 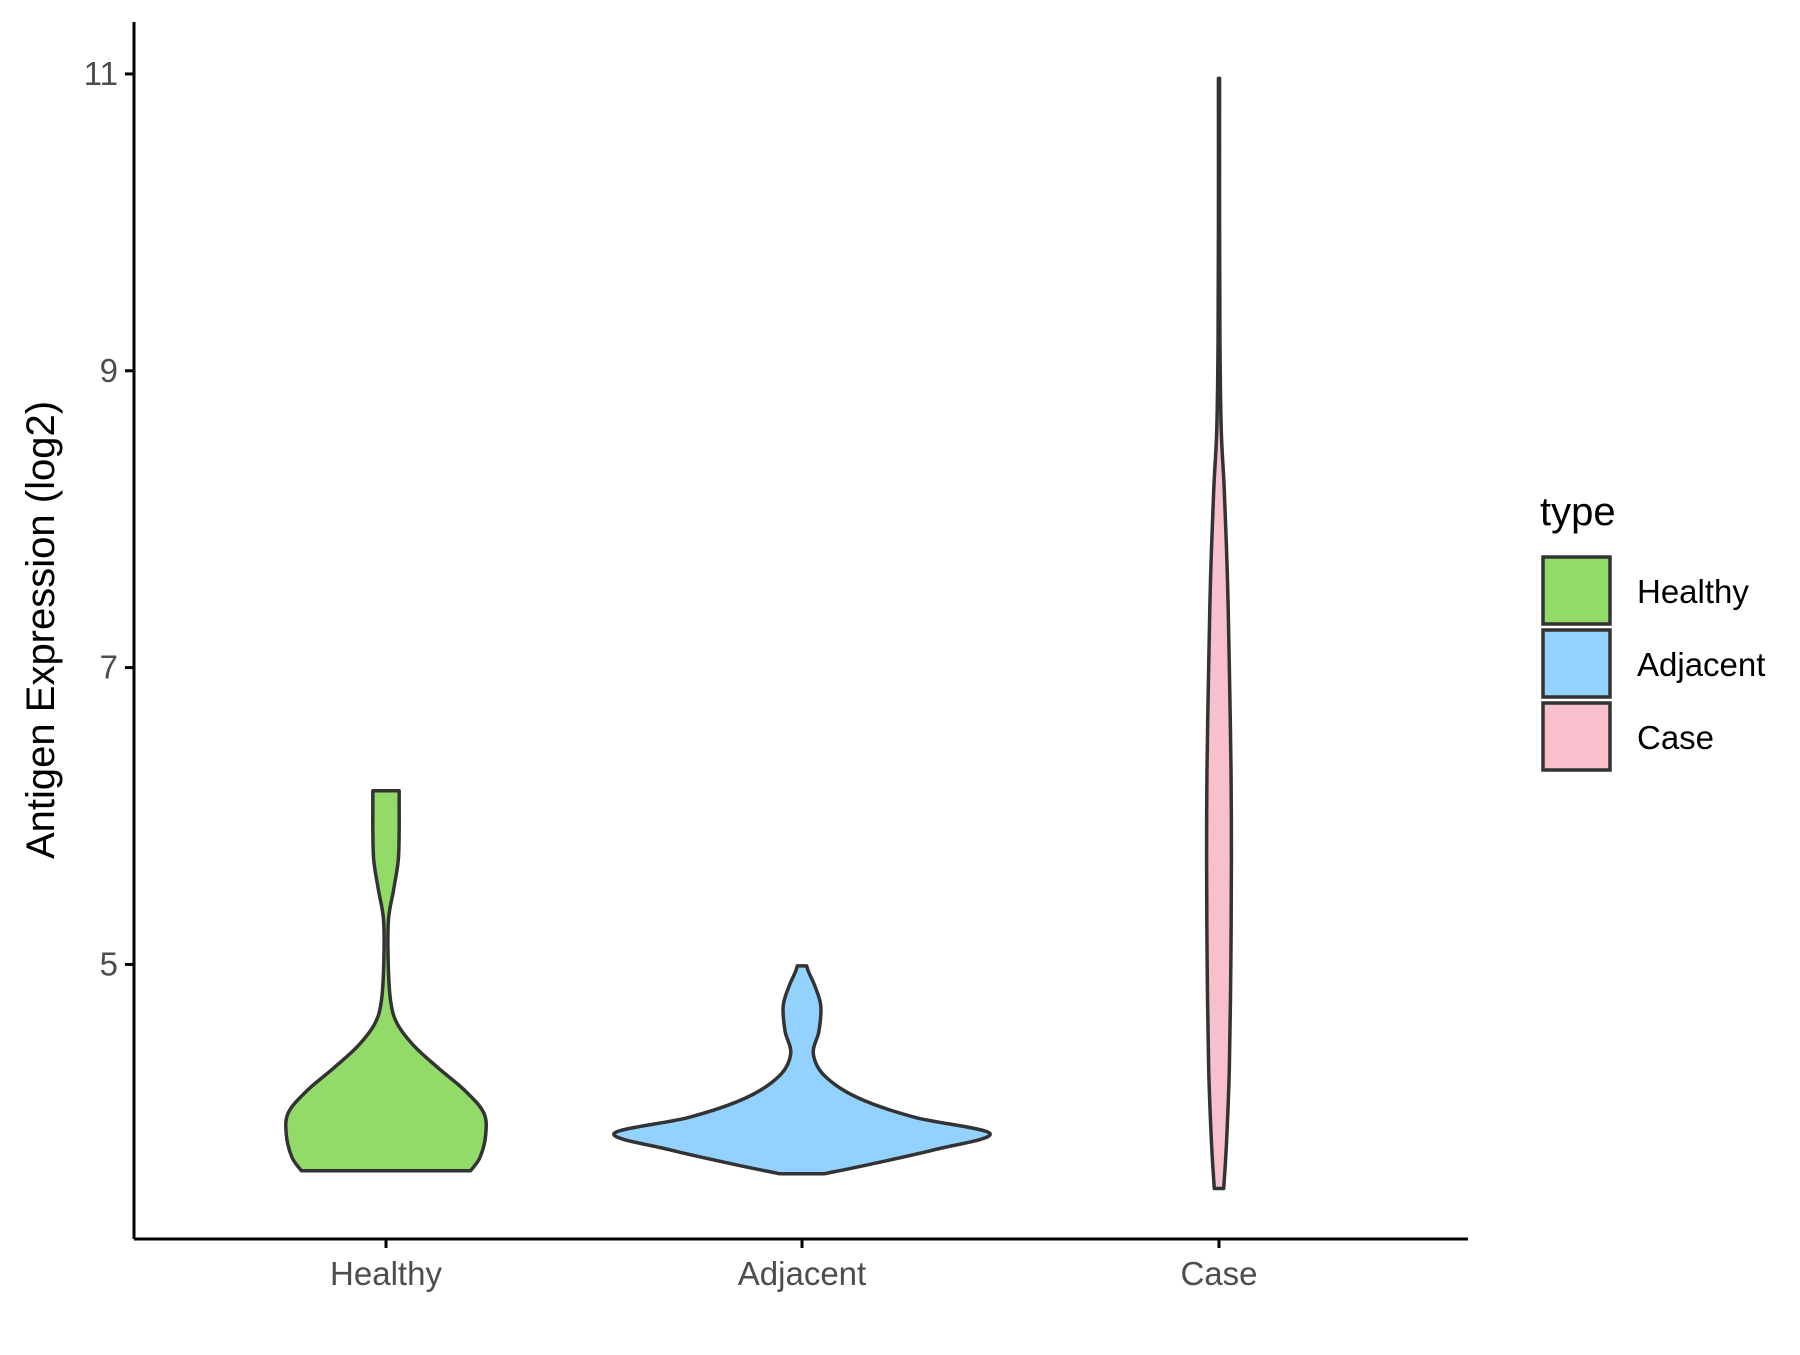 What do you see at coordinates (101, 73) in the screenshot?
I see `y-tick-label: 11` at bounding box center [101, 73].